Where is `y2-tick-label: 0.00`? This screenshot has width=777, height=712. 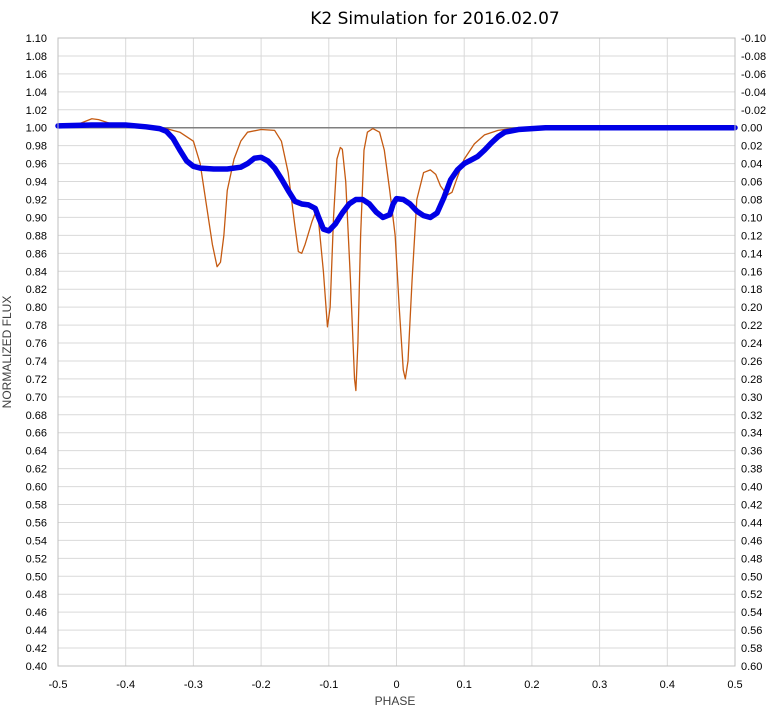 y2-tick-label: 0.00 is located at coordinates (751, 129).